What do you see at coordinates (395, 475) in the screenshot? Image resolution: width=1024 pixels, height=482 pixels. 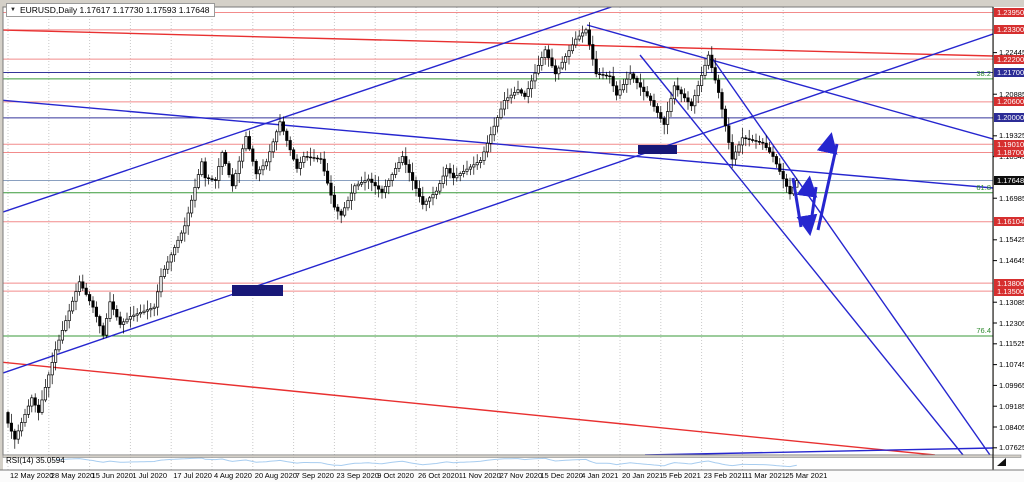 I see `date-axis-label: 9 Oct 2020` at bounding box center [395, 475].